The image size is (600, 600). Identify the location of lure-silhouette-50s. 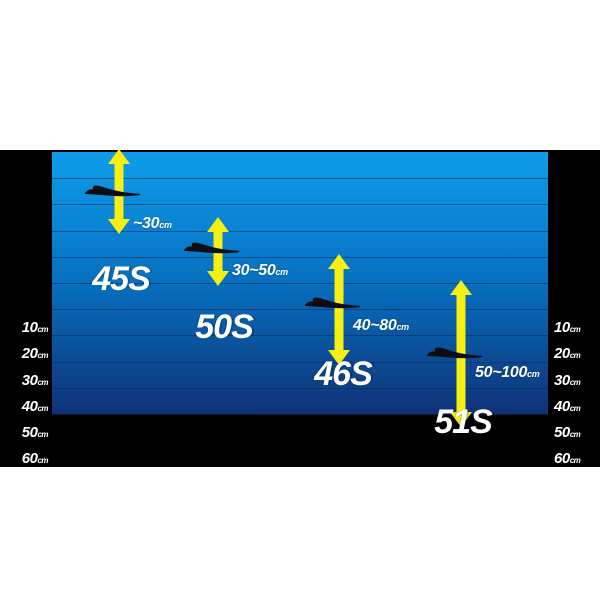
(212, 246).